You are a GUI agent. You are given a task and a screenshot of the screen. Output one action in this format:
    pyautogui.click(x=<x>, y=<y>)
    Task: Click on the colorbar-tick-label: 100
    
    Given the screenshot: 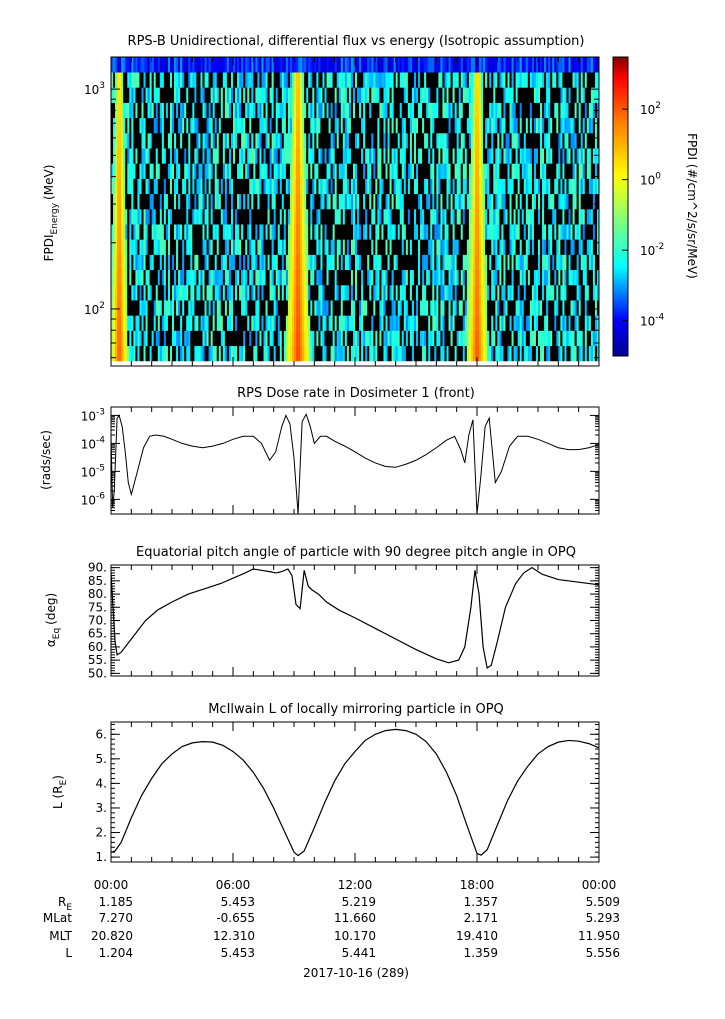 What is the action you would take?
    pyautogui.click(x=650, y=180)
    